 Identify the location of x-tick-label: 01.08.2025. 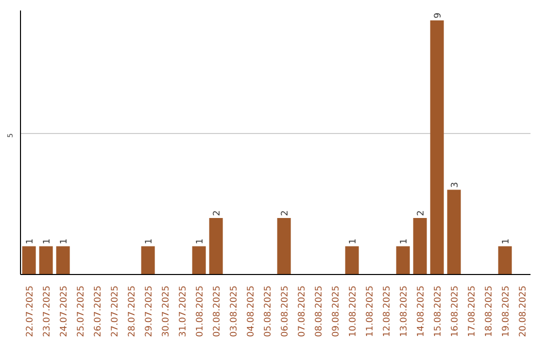
(201, 312).